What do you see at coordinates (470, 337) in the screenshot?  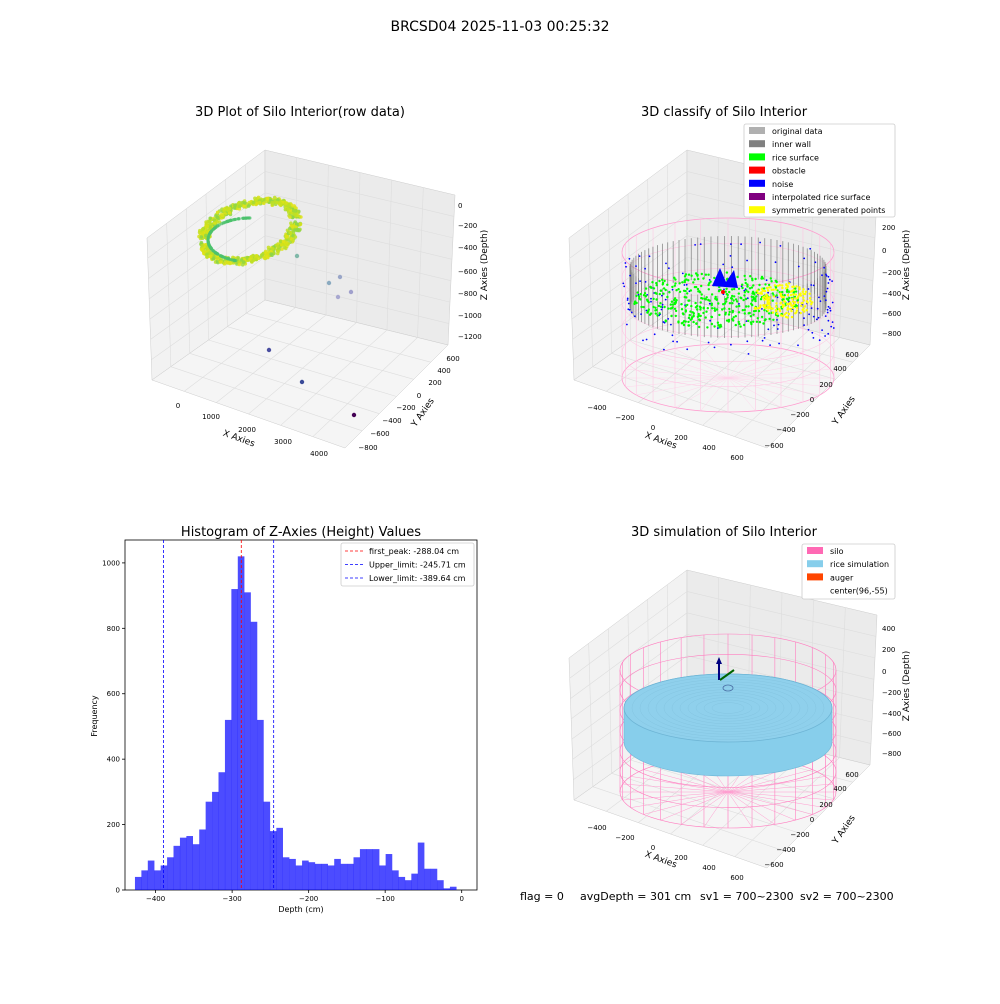 I see `z-tick-label: −1200` at bounding box center [470, 337].